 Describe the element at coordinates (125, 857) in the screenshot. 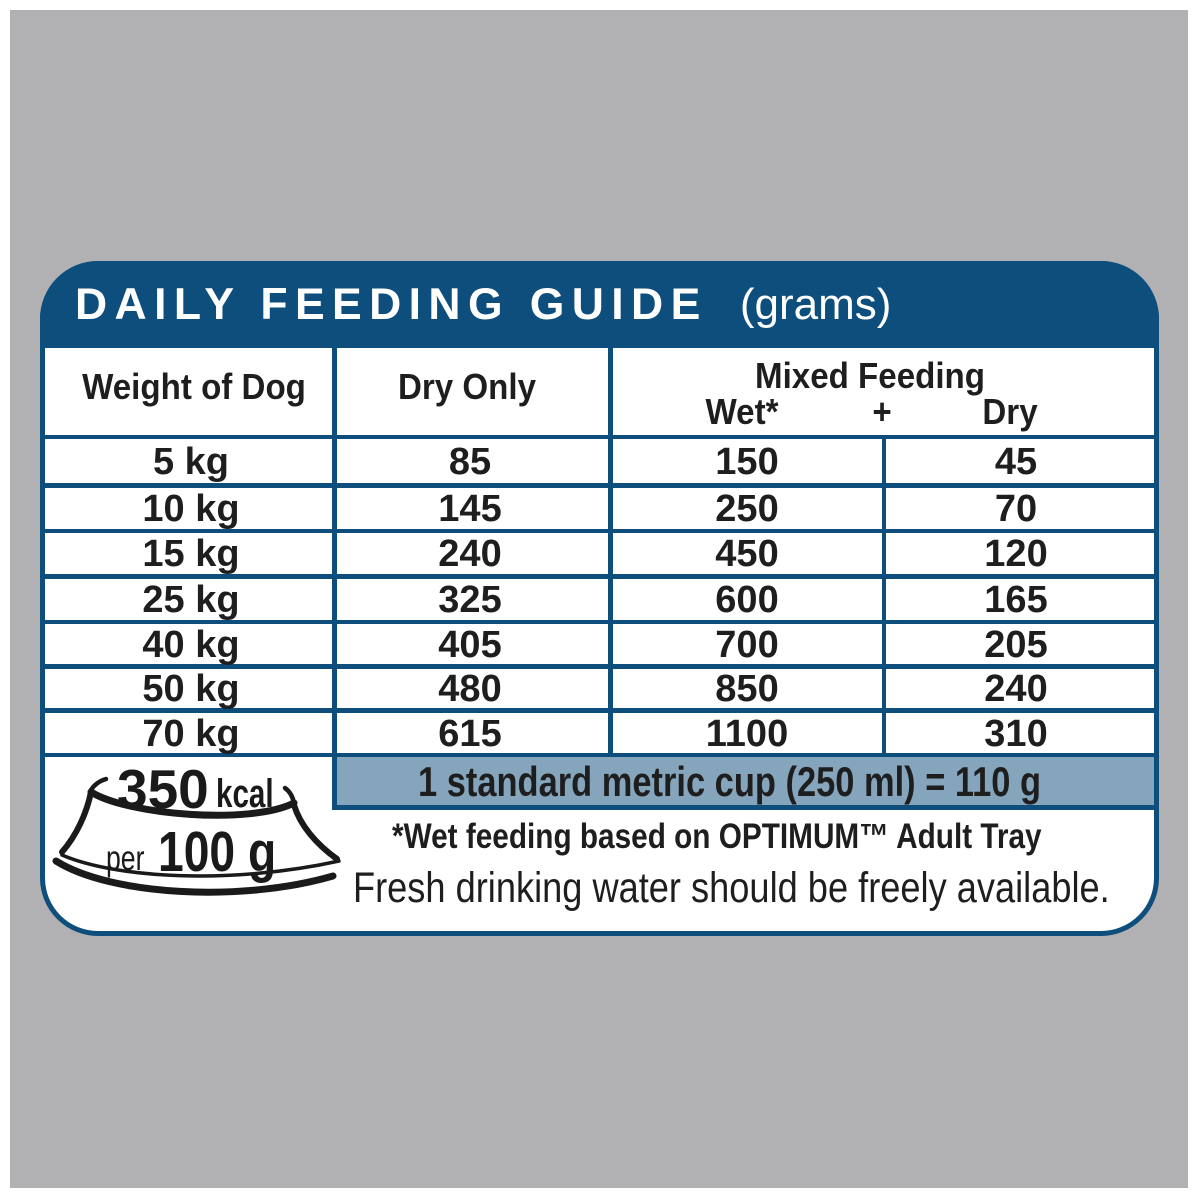

I see `svg-text: per` at that location.